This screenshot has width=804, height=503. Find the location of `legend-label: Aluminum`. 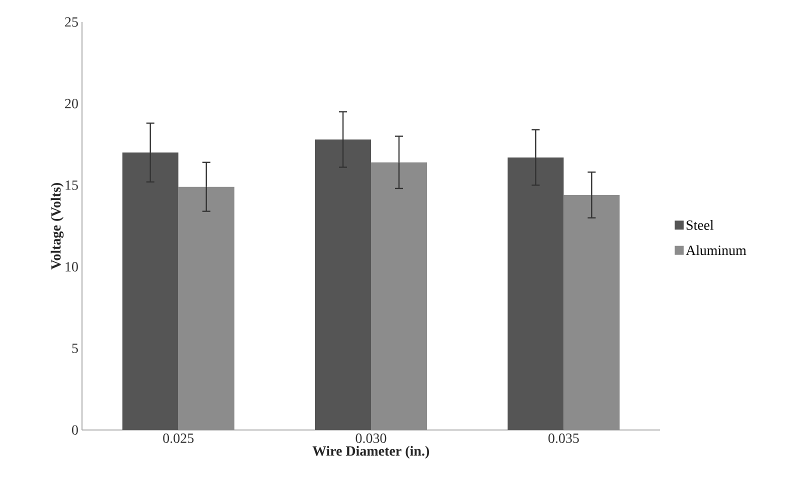

legend-label: Aluminum is located at coordinates (716, 250).